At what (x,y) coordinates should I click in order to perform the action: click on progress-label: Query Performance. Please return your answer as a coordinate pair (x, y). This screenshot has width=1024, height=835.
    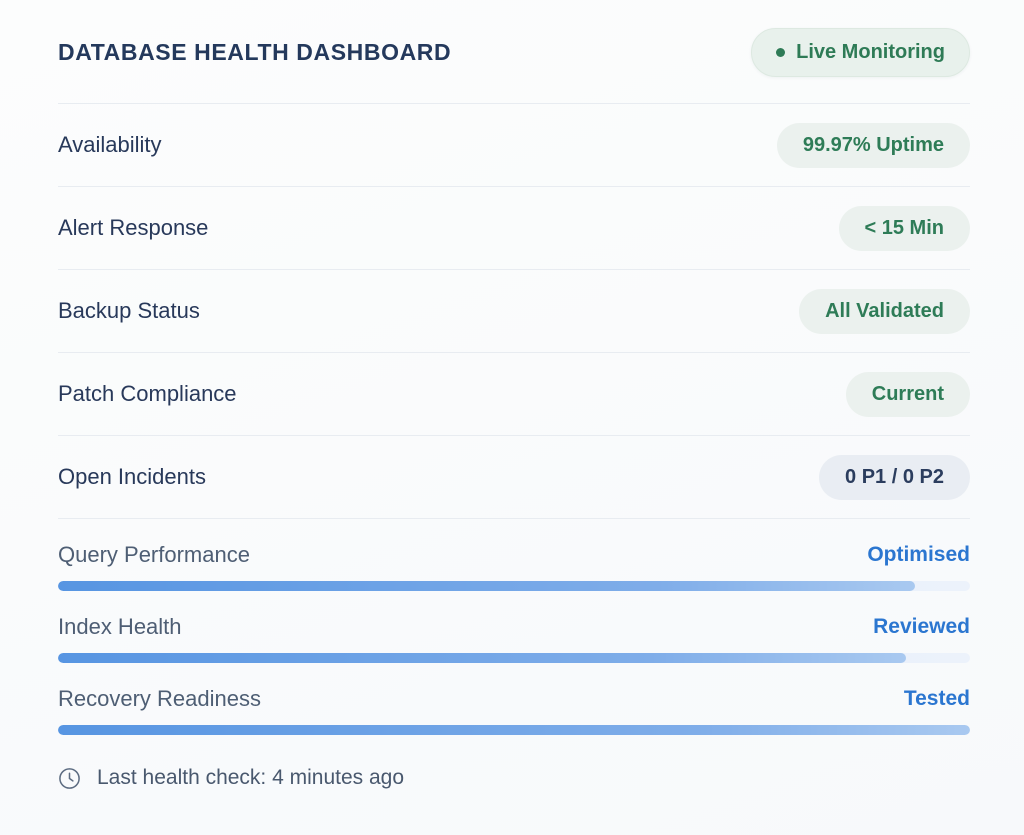
    Looking at the image, I should click on (154, 554).